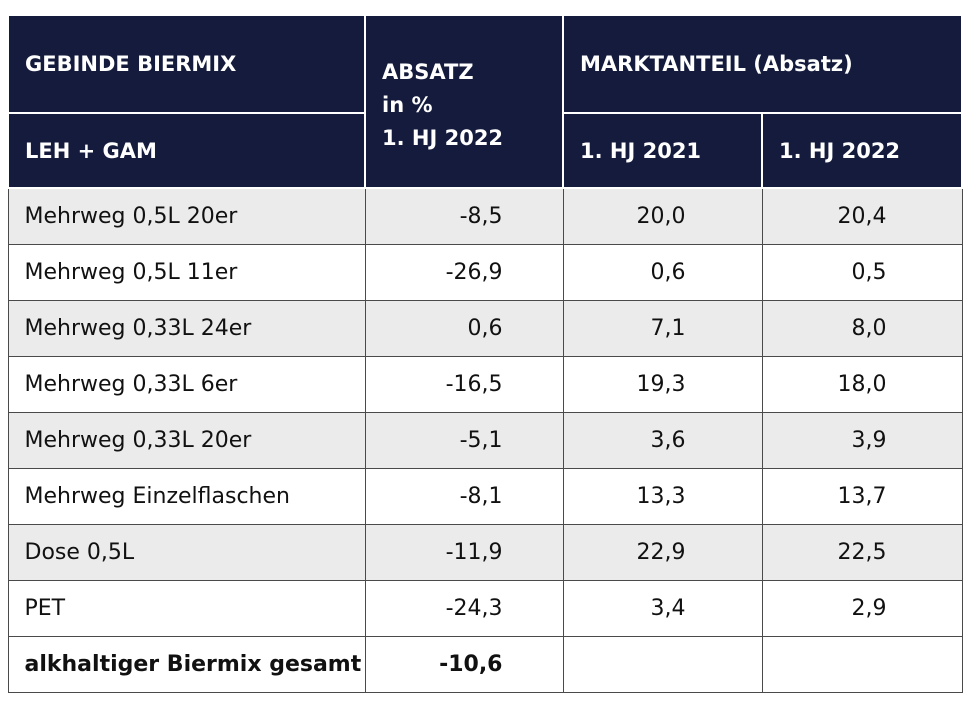 The height and width of the screenshot is (707, 973). What do you see at coordinates (862, 272) in the screenshot?
I see `row-marktanteil-2022: 0,5` at bounding box center [862, 272].